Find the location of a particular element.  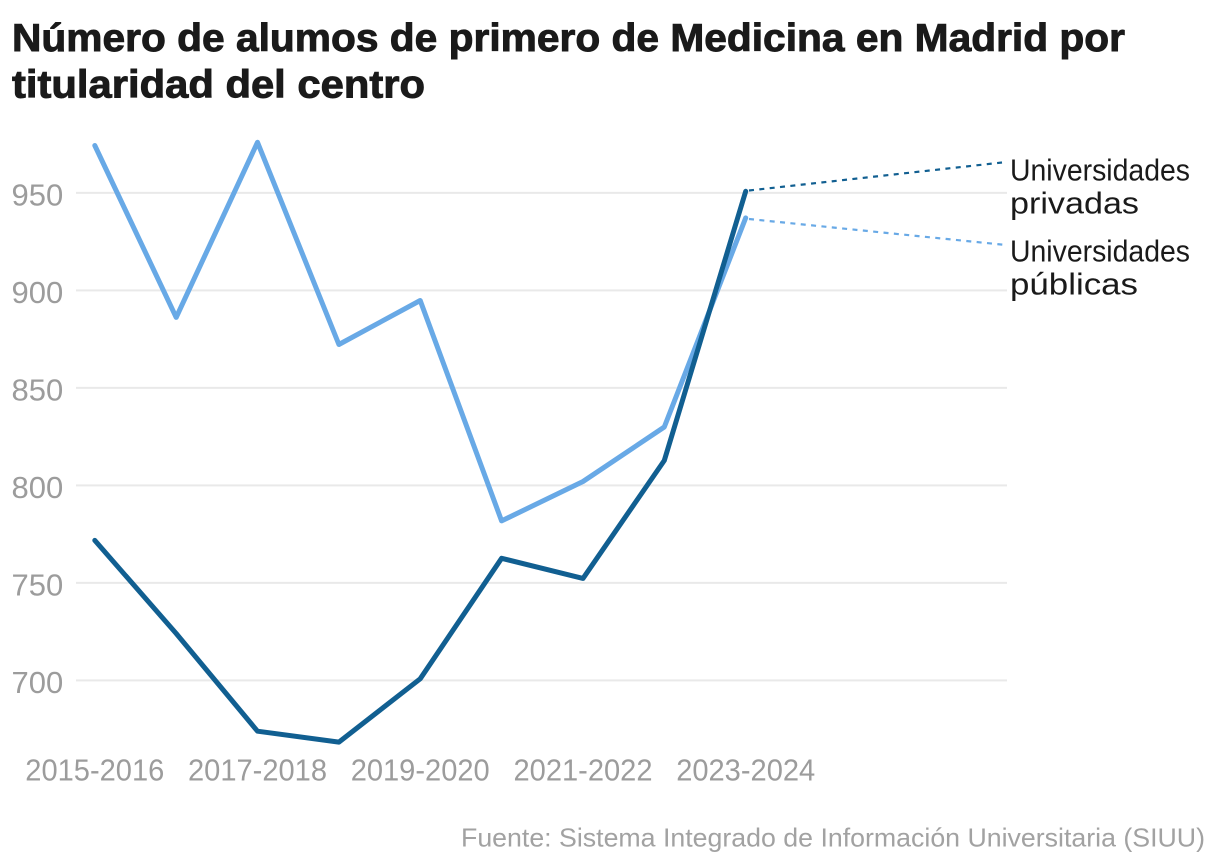

svg-text: 750 is located at coordinates (38, 584).